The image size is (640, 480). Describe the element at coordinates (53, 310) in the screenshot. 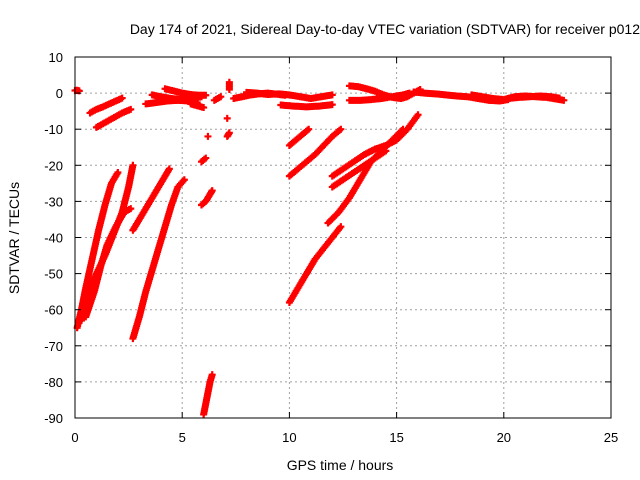

I see `y-tick-label: -60` at that location.